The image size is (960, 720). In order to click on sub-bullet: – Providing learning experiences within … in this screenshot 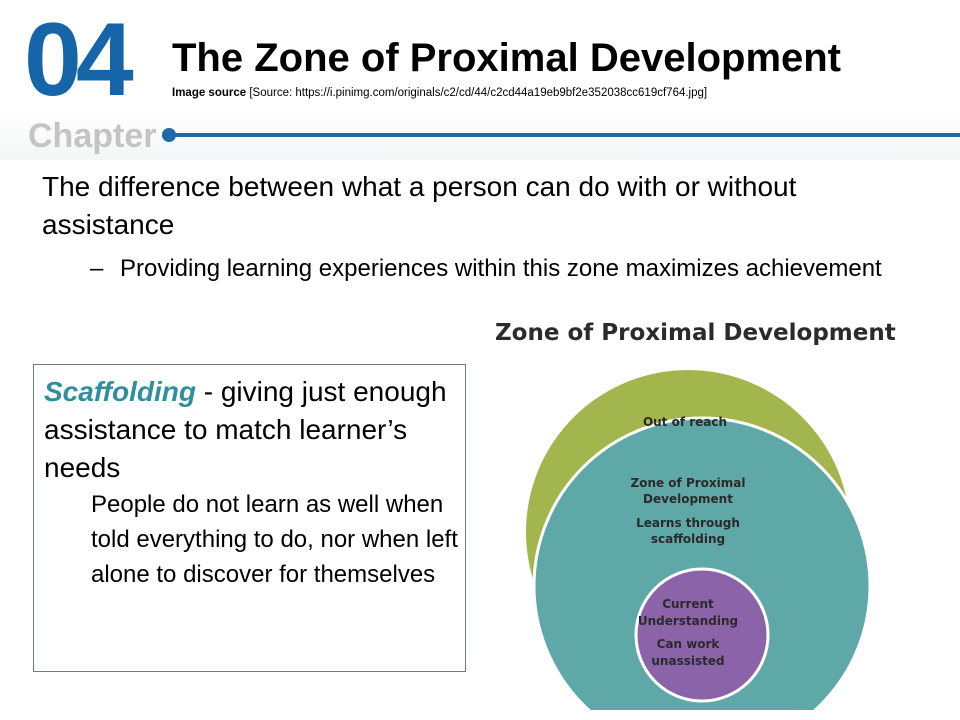, I will do `click(500, 269)`.